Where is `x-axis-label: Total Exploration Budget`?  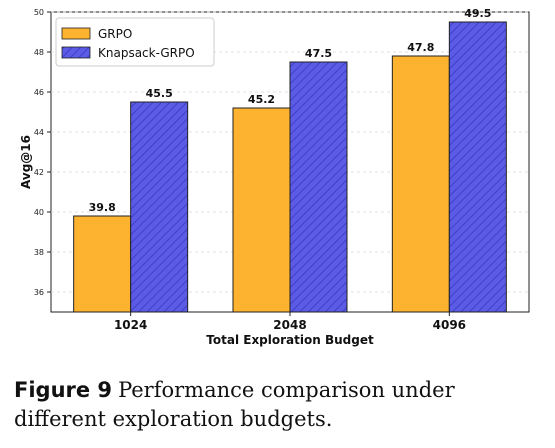 x-axis-label: Total Exploration Budget is located at coordinates (290, 340).